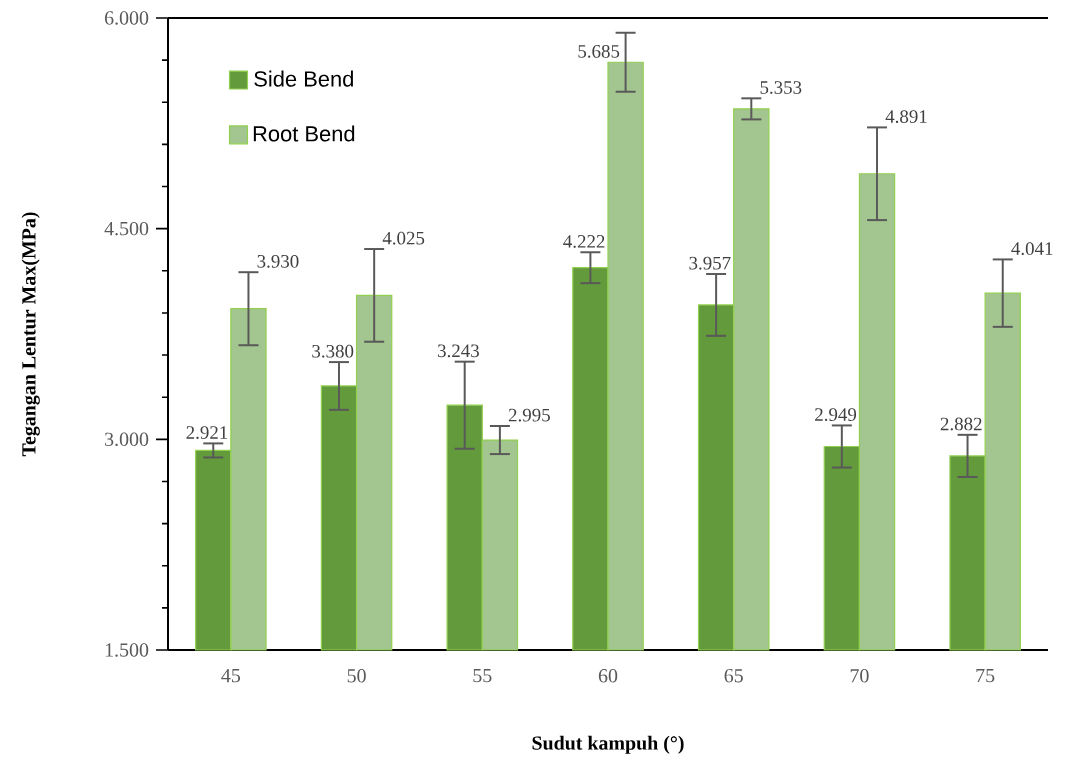 The height and width of the screenshot is (760, 1083). I want to click on x-tick-label: 75, so click(985, 676).